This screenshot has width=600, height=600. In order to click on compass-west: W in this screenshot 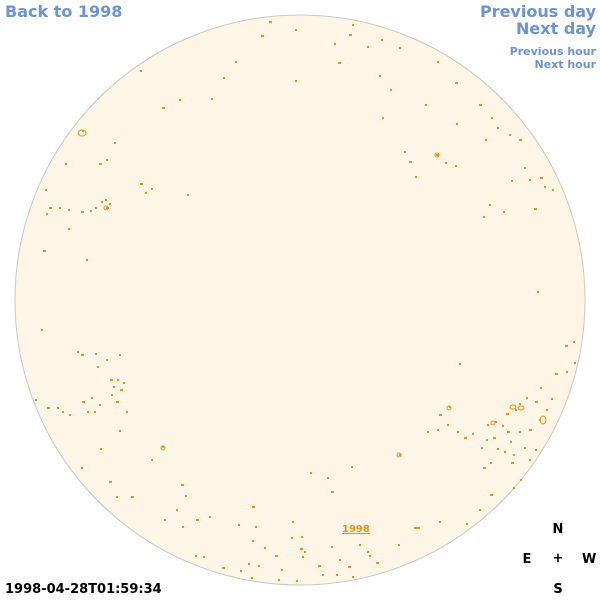, I will do `click(589, 559)`.